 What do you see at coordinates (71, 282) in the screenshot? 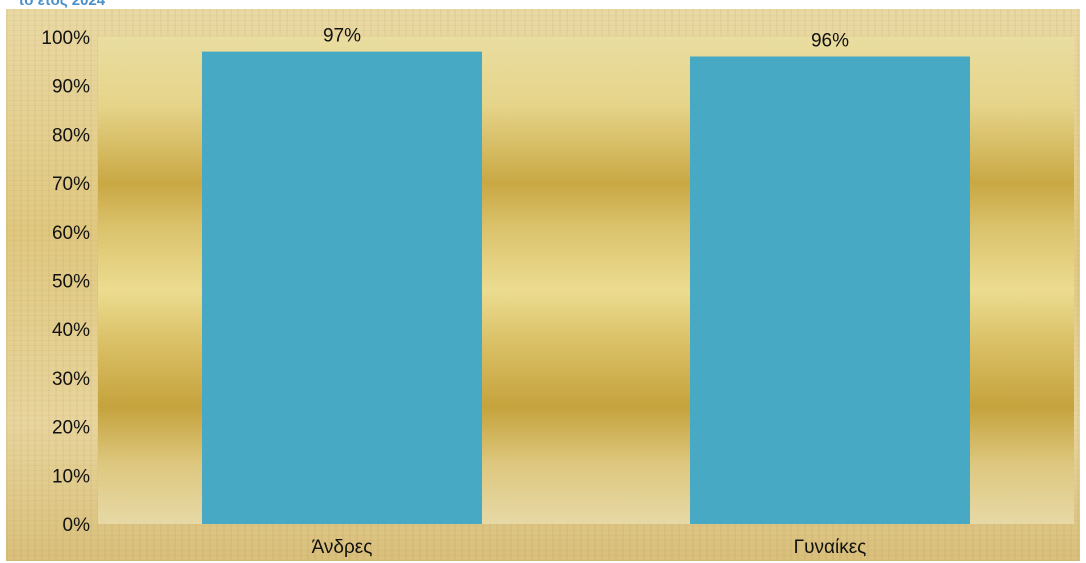
I see `y-tick-label: 50%` at bounding box center [71, 282].